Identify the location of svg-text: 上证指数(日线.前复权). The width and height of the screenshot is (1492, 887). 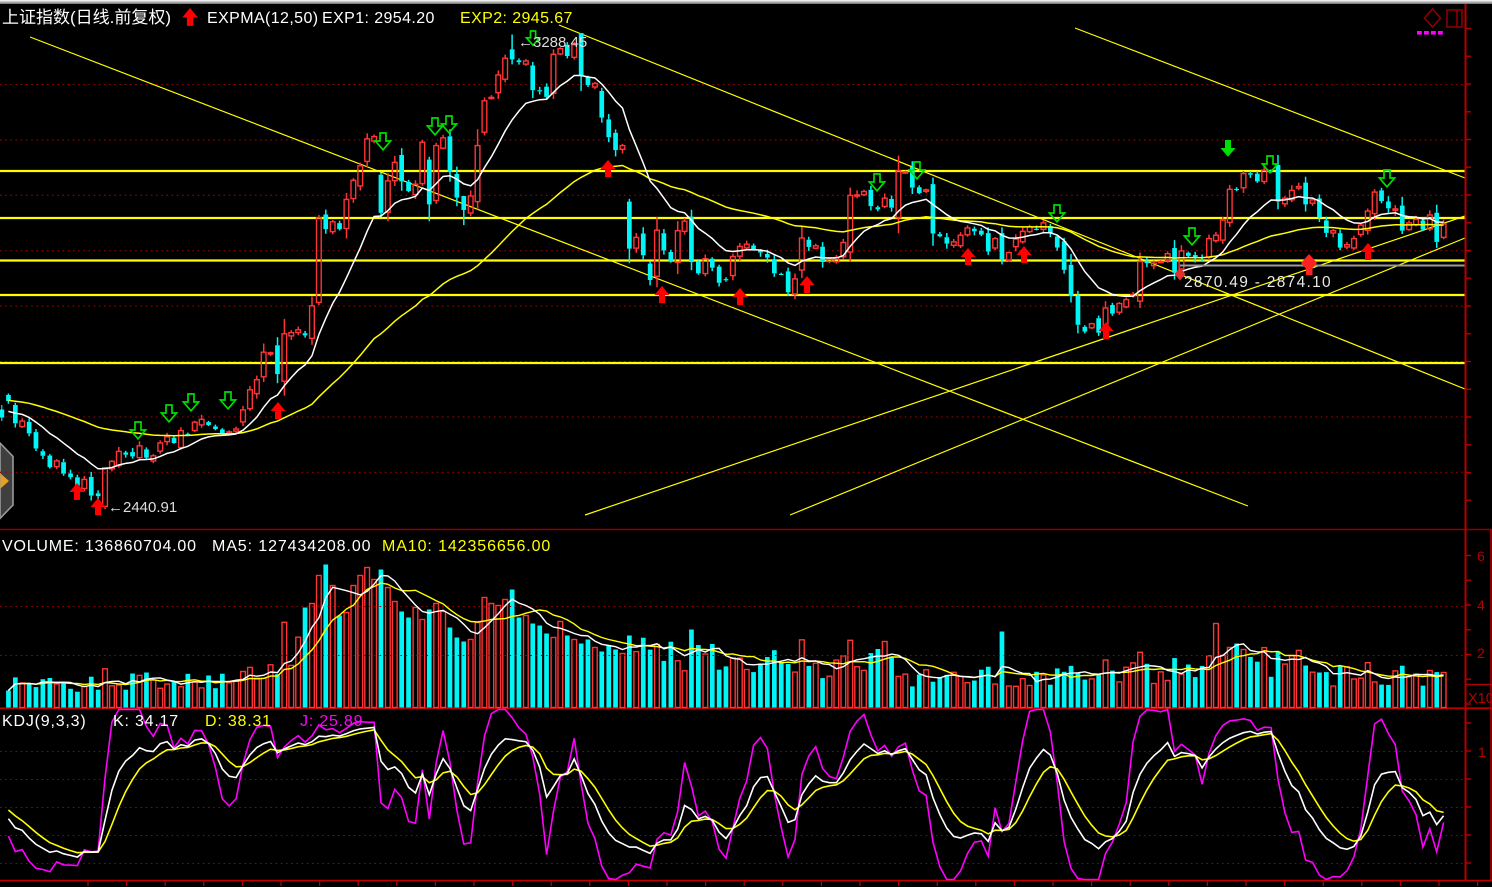
(86, 17).